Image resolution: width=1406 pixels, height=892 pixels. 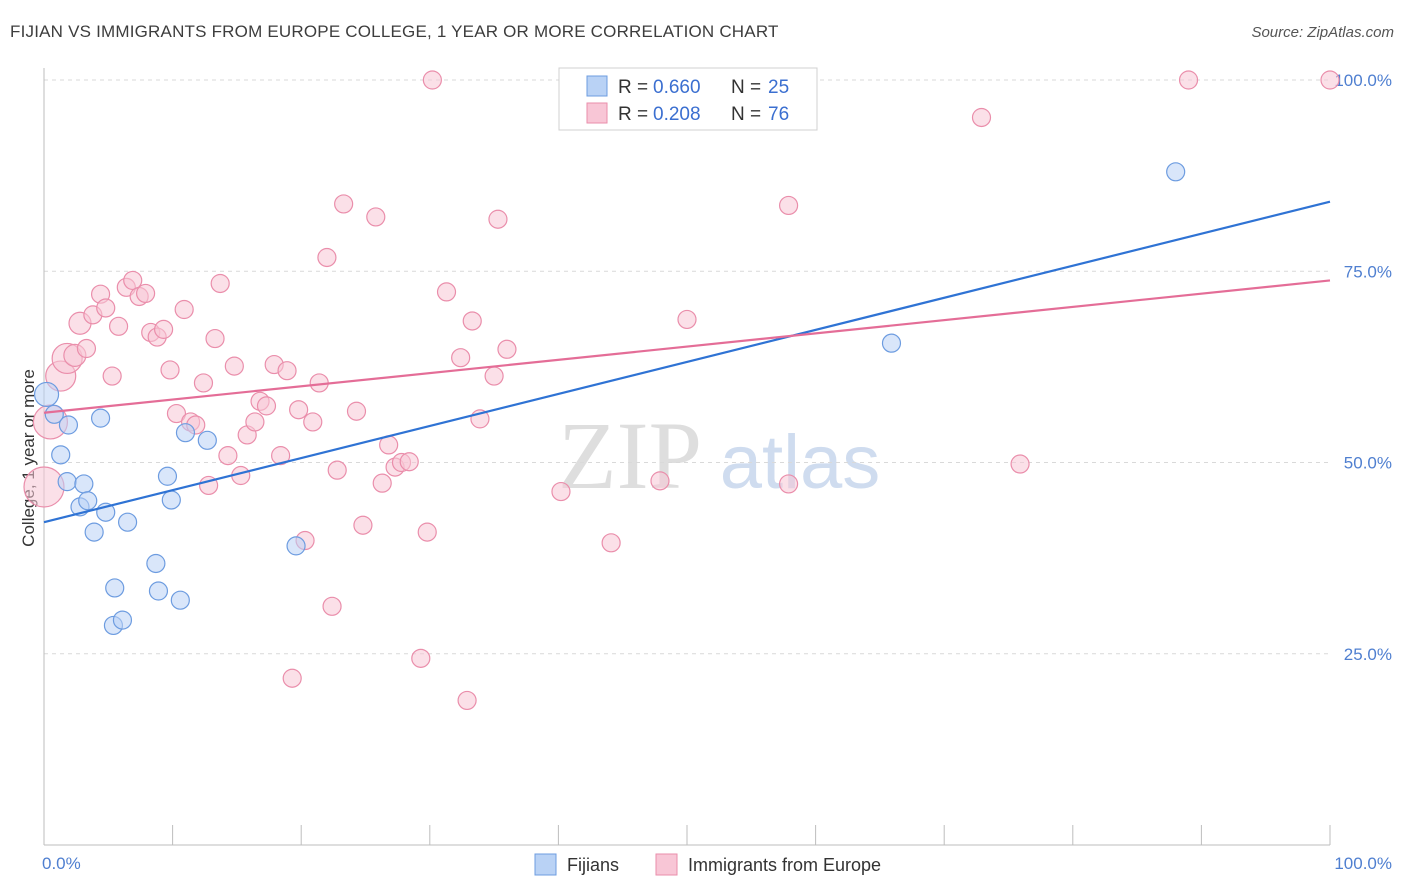 What do you see at coordinates (1368, 271) in the screenshot?
I see `y-tick-label: 75.0%` at bounding box center [1368, 271].